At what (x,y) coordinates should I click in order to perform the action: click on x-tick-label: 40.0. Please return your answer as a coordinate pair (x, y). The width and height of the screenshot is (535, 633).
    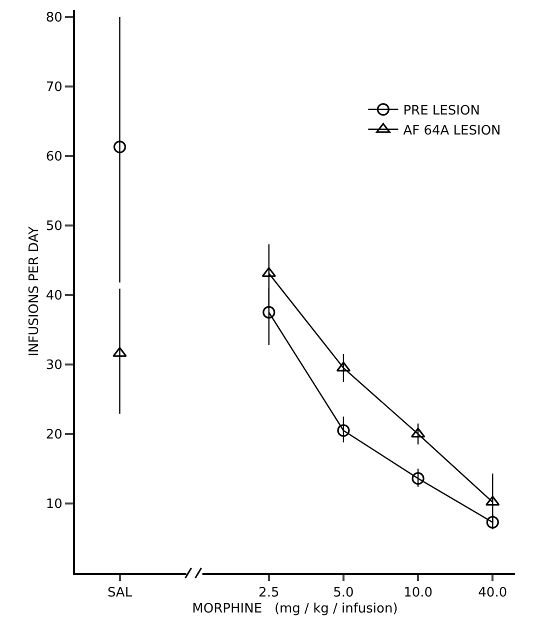
    Looking at the image, I should click on (493, 593).